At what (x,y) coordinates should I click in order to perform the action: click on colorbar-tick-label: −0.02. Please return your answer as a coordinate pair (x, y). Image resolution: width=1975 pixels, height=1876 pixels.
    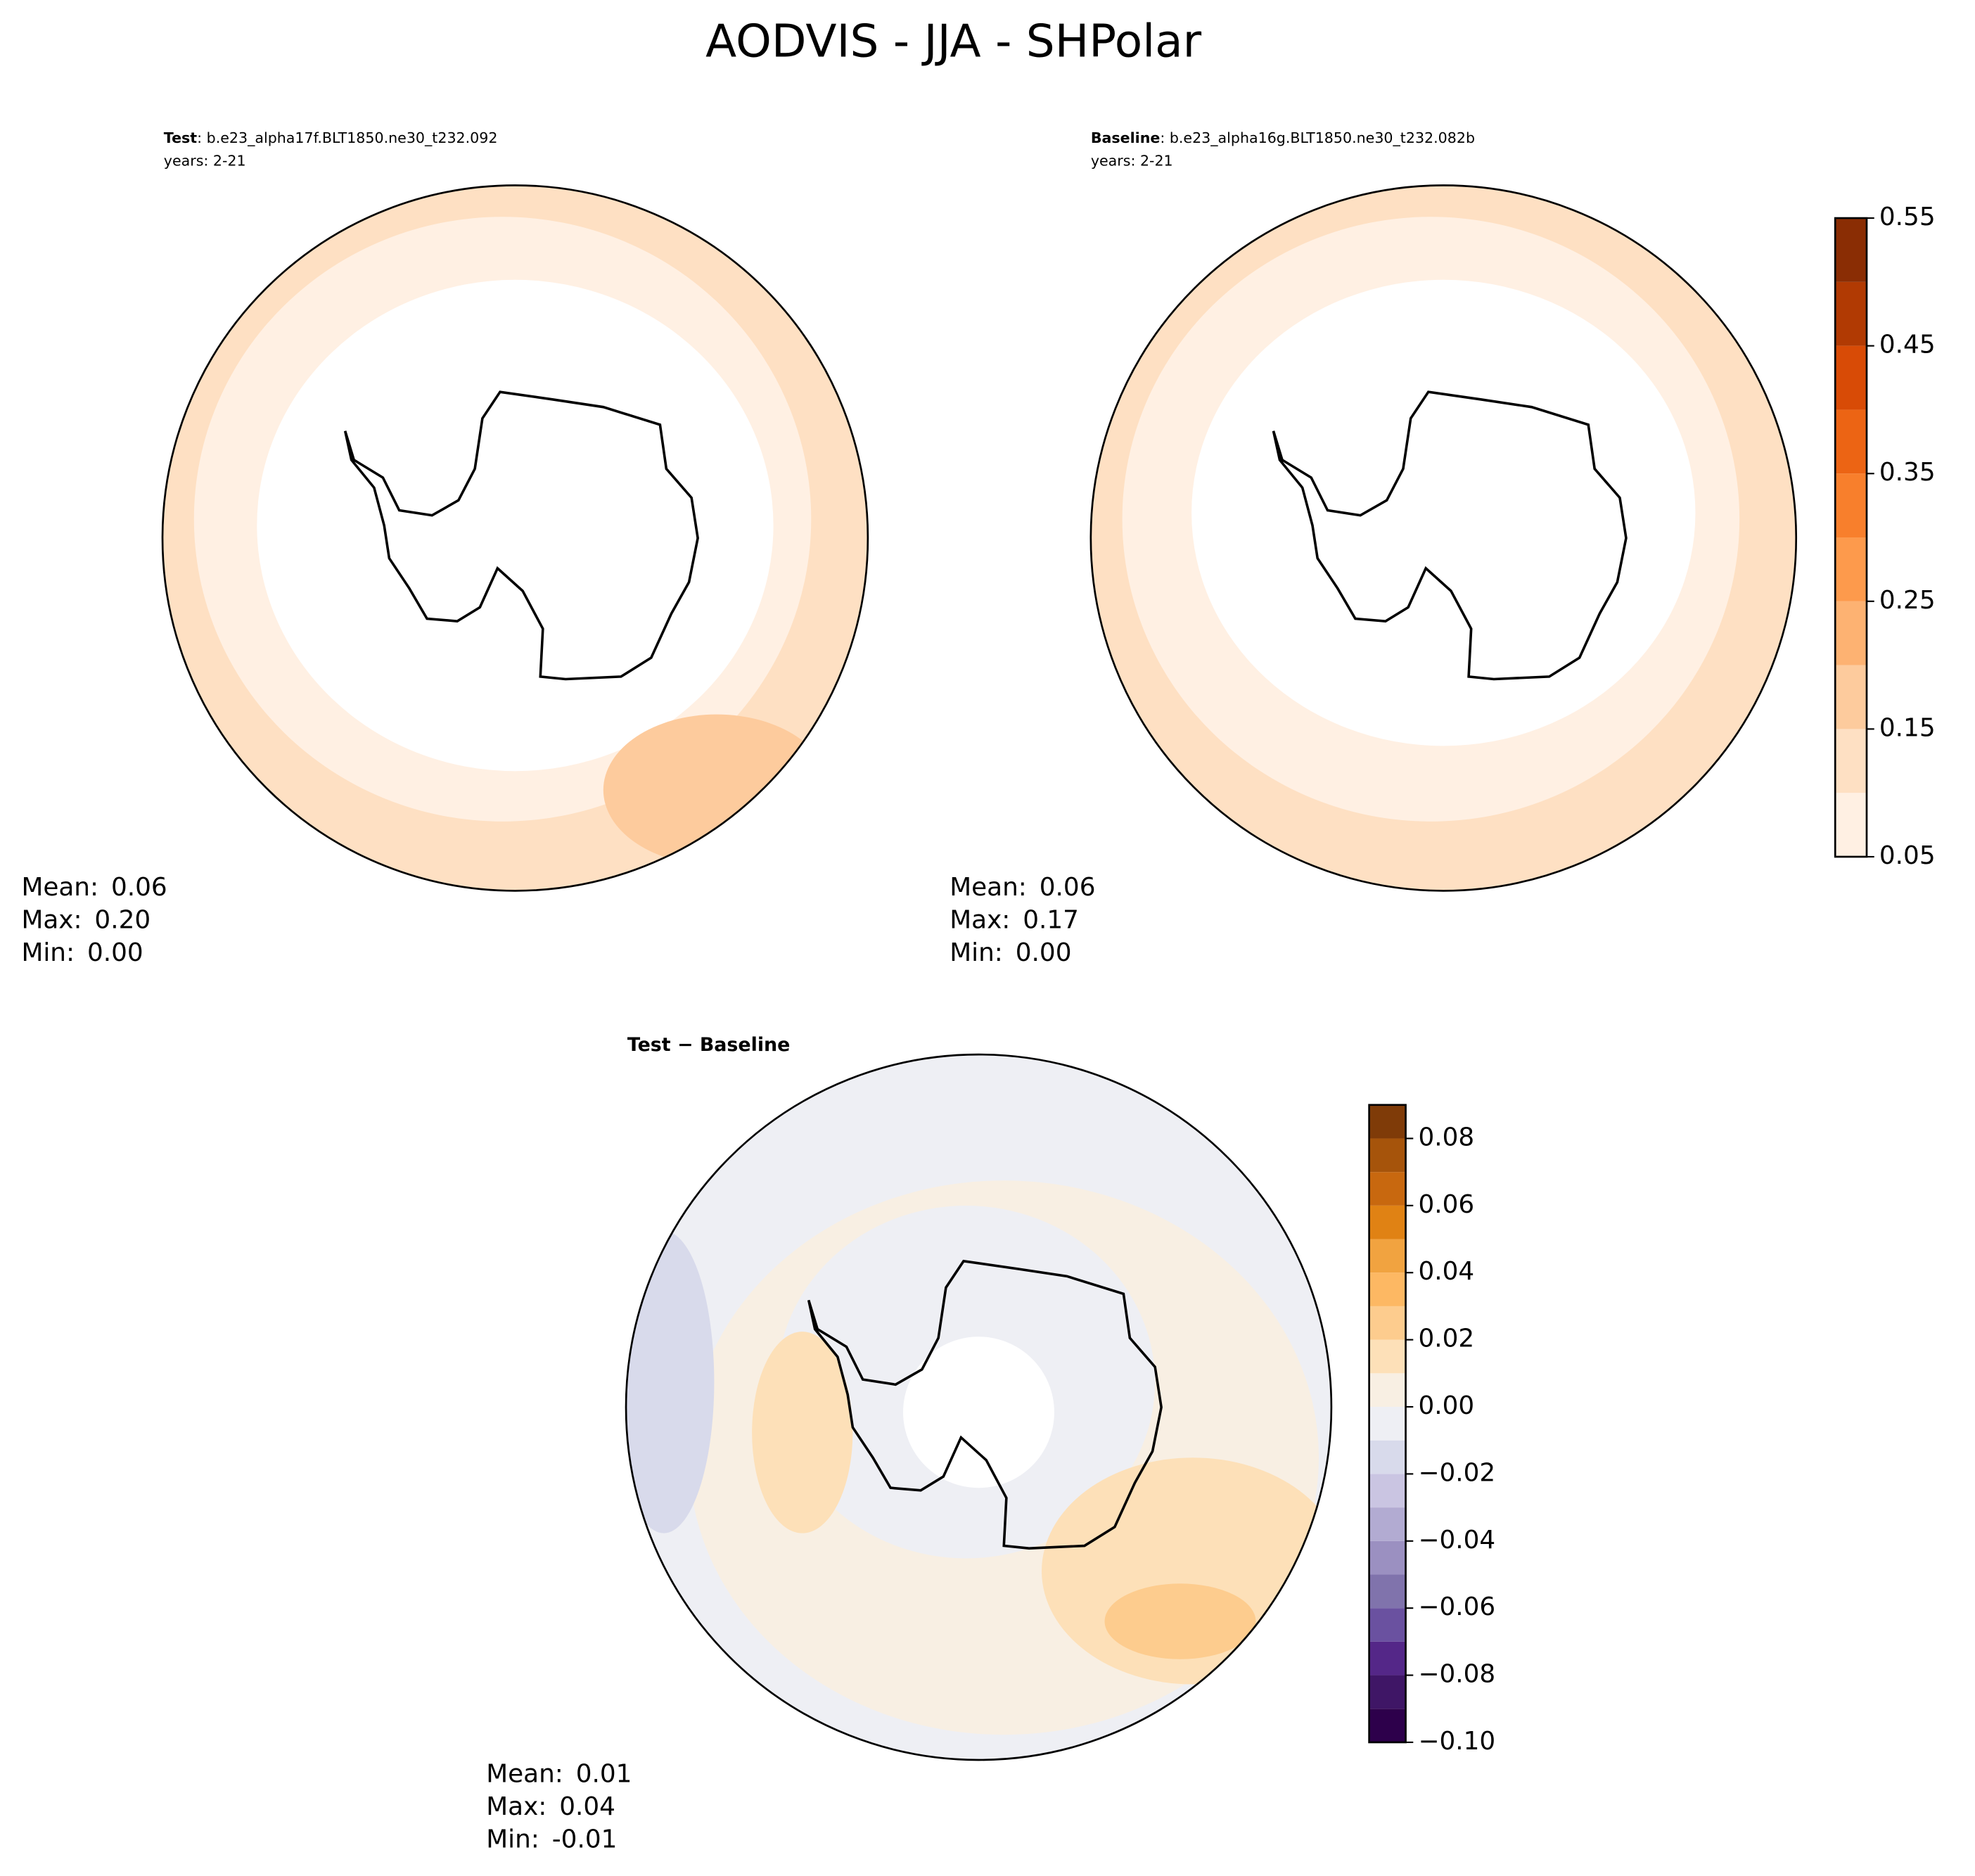
    Looking at the image, I should click on (1456, 1473).